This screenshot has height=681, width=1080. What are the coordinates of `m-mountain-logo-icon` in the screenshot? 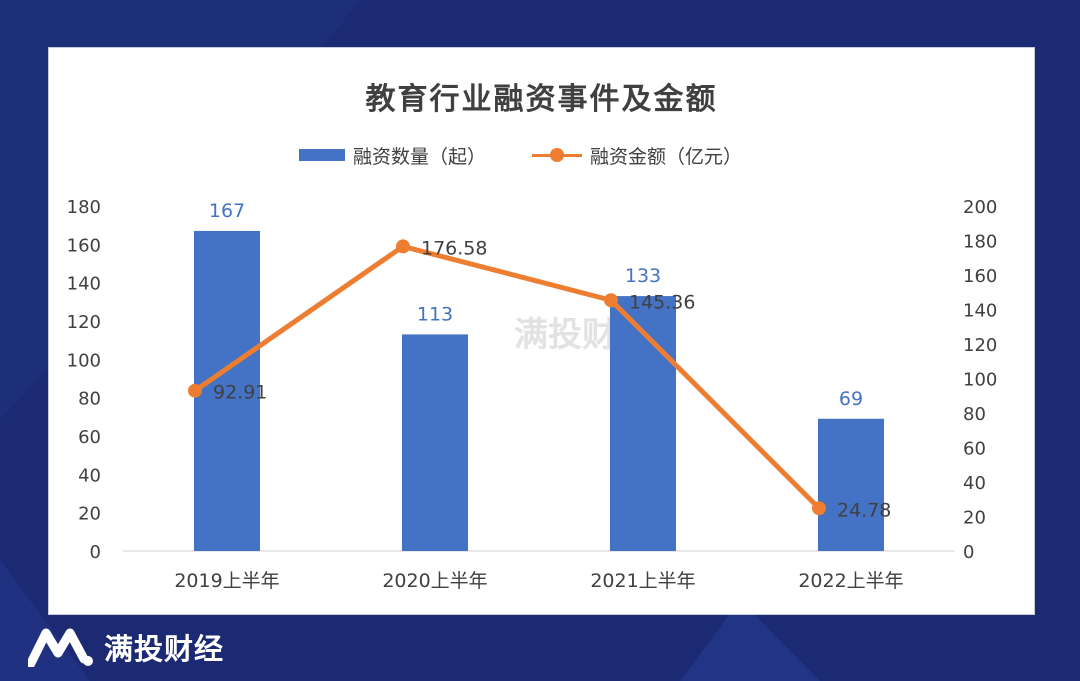 It's located at (60, 647).